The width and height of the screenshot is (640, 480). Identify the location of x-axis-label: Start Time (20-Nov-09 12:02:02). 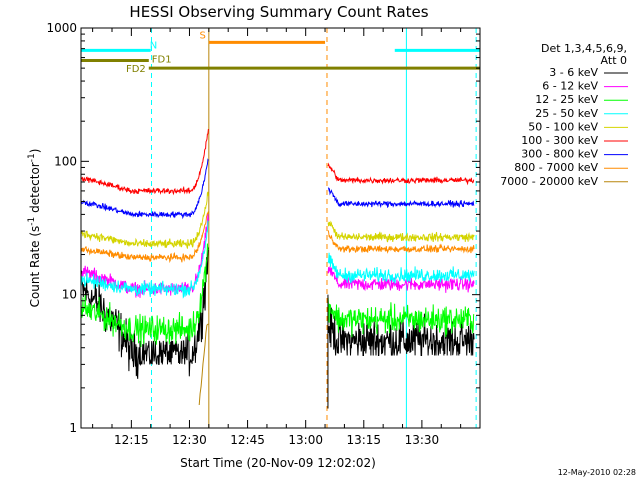
(278, 463).